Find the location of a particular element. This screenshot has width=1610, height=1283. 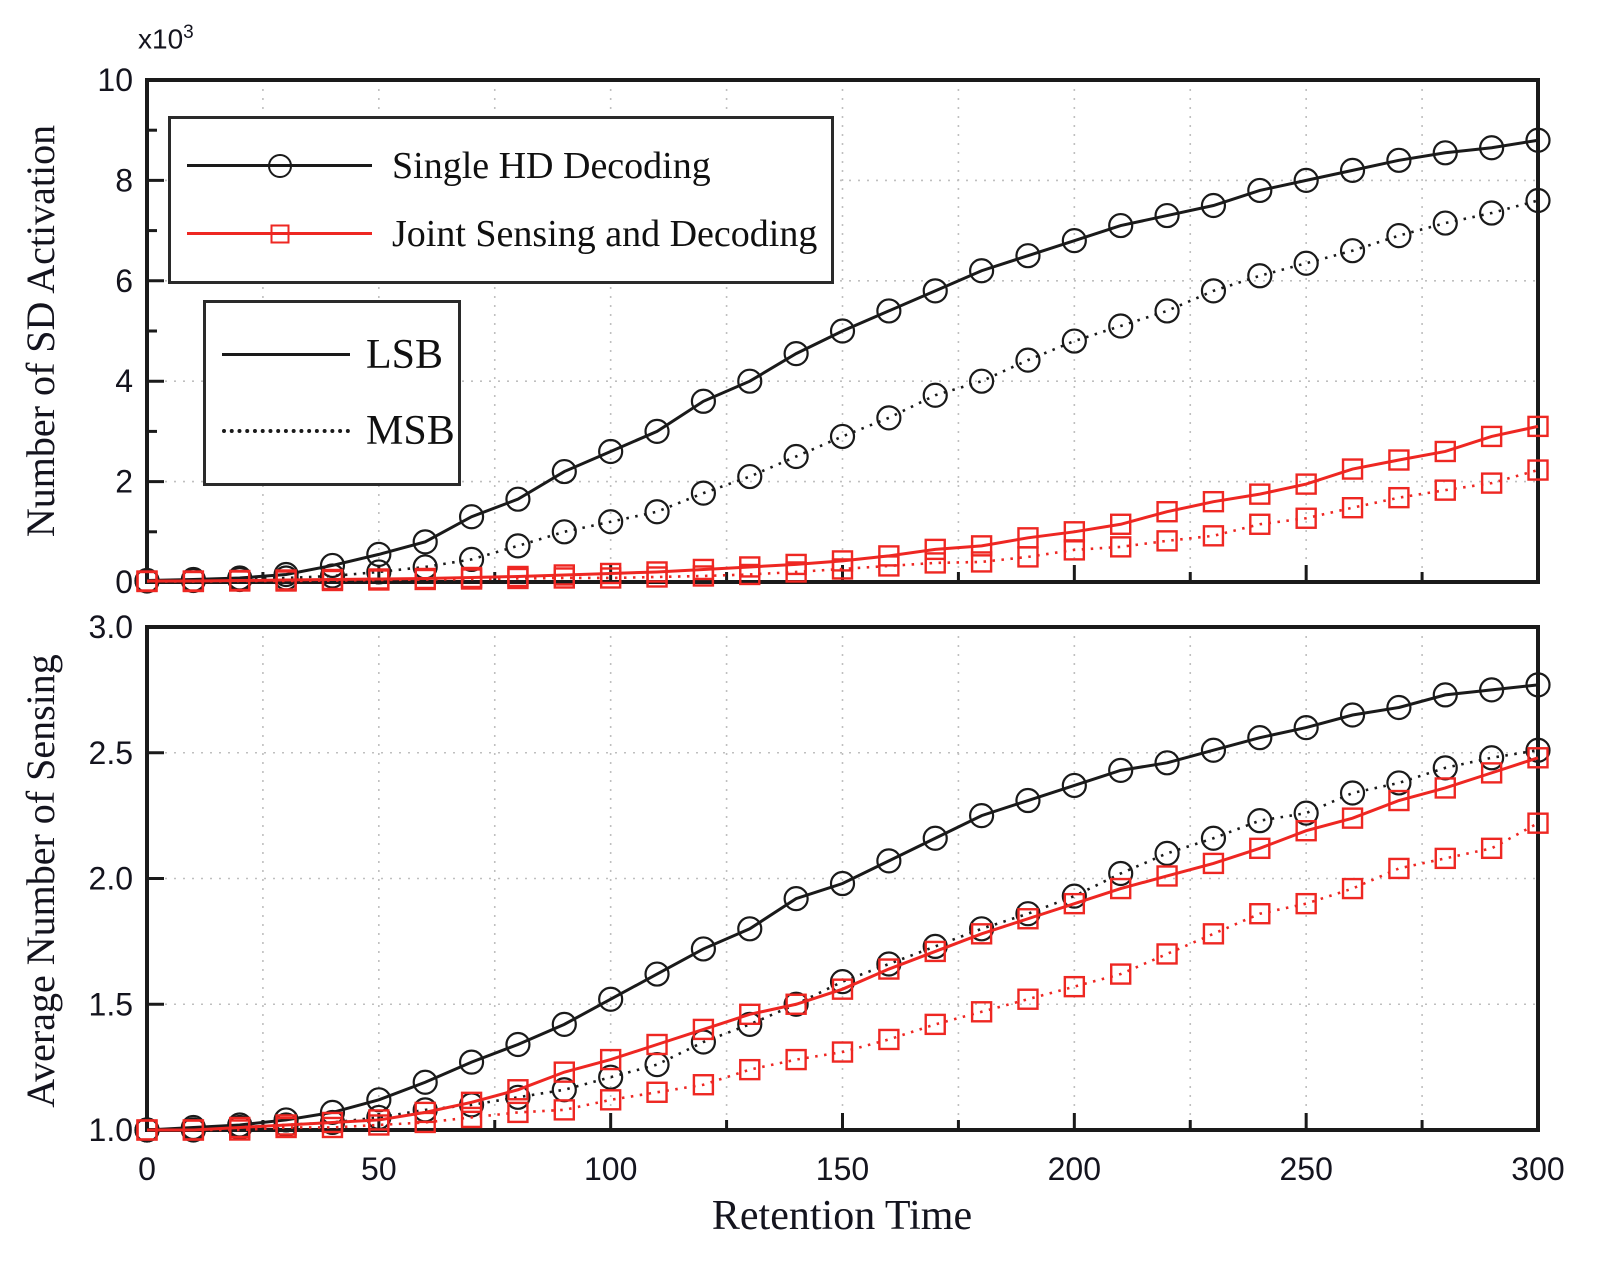

x-tick-label: 250 is located at coordinates (1305, 1169).